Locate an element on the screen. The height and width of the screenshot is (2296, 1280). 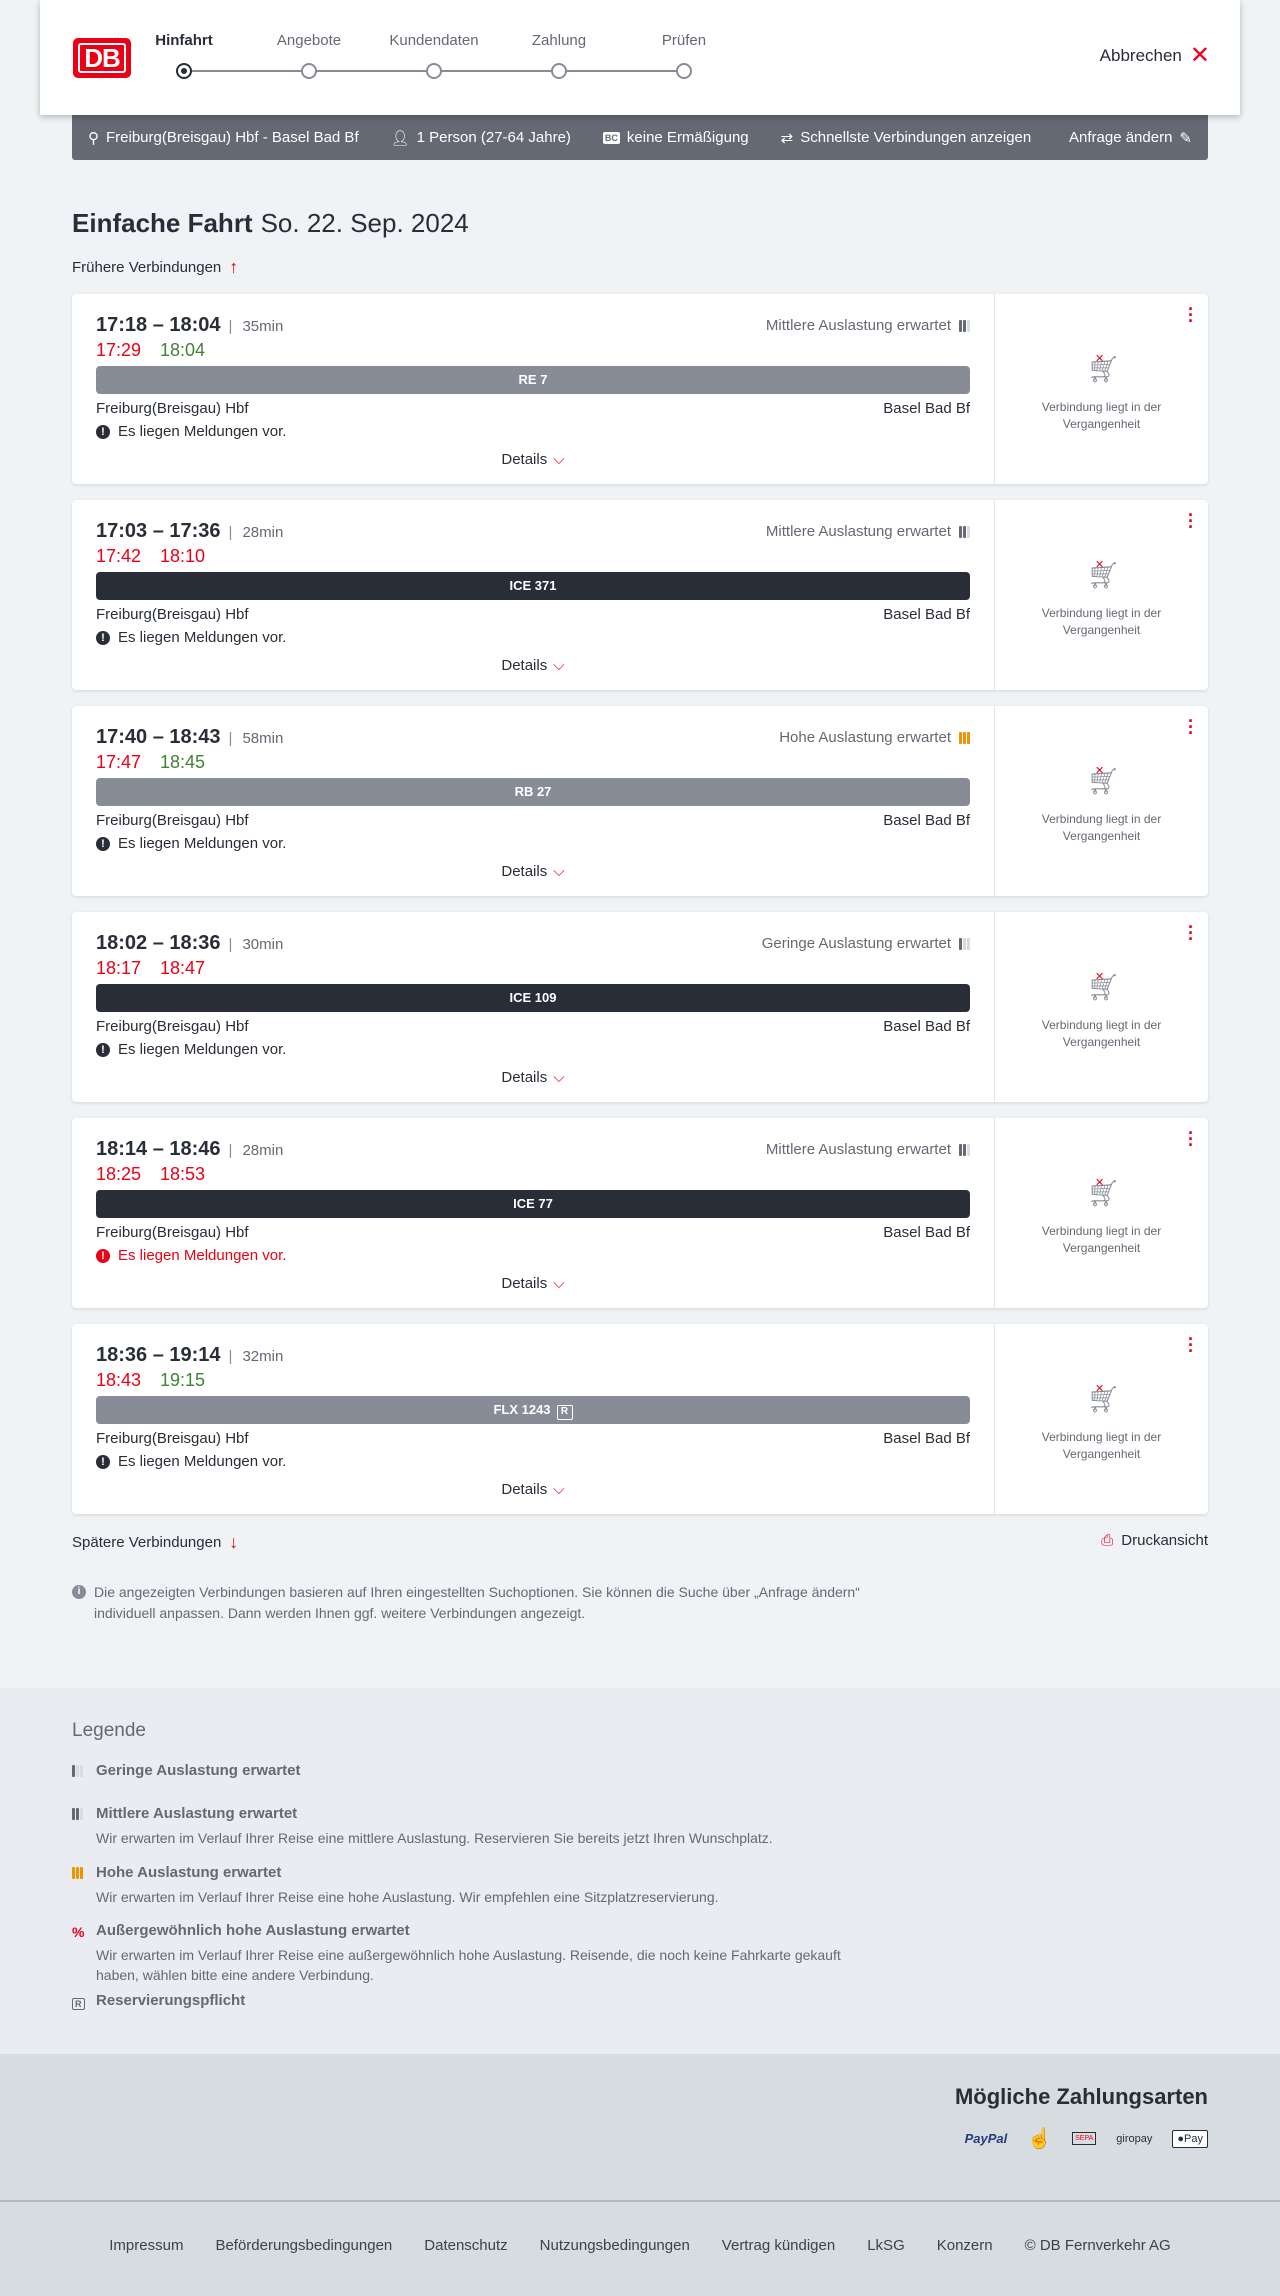
duration: 30min is located at coordinates (256, 944).